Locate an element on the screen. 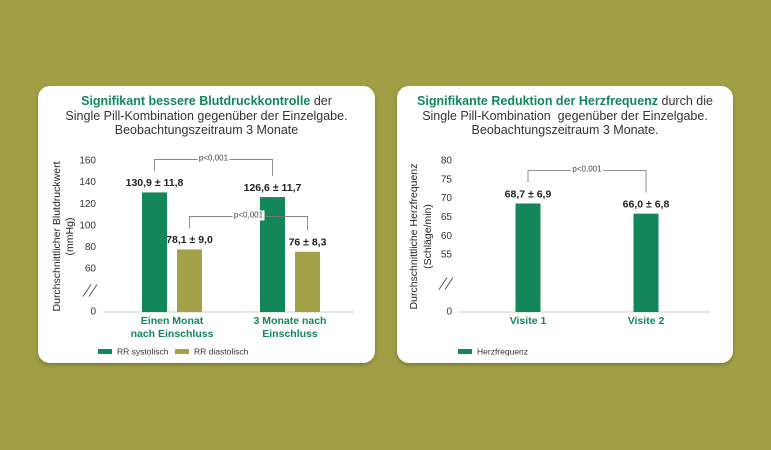 The height and width of the screenshot is (450, 771). y-tick-label: 120 is located at coordinates (87, 204).